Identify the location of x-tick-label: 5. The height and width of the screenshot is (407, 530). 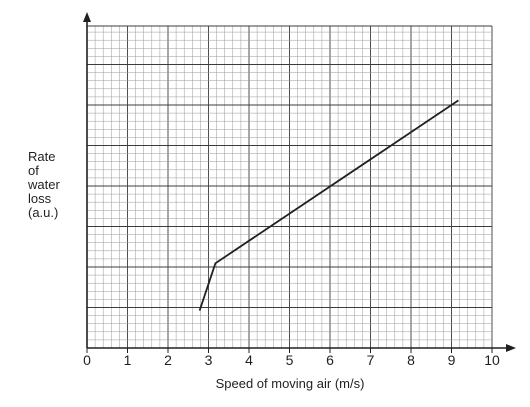
(290, 360).